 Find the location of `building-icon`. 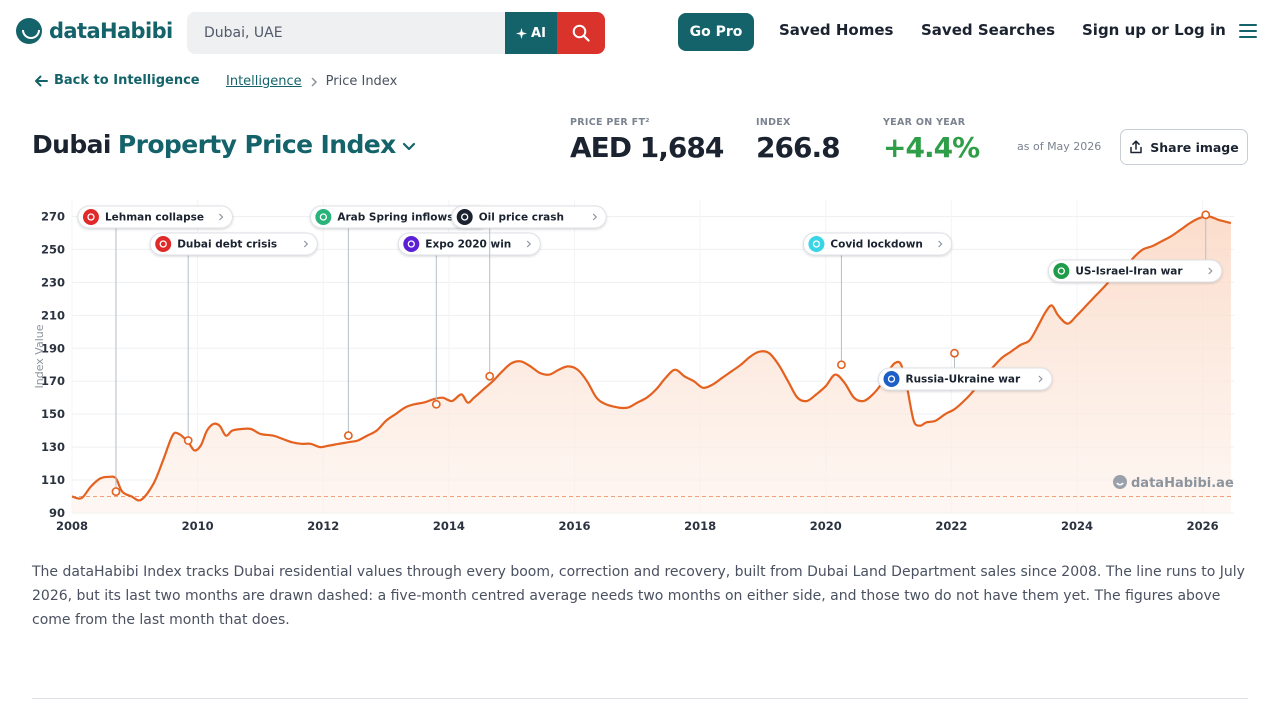

building-icon is located at coordinates (163, 244).